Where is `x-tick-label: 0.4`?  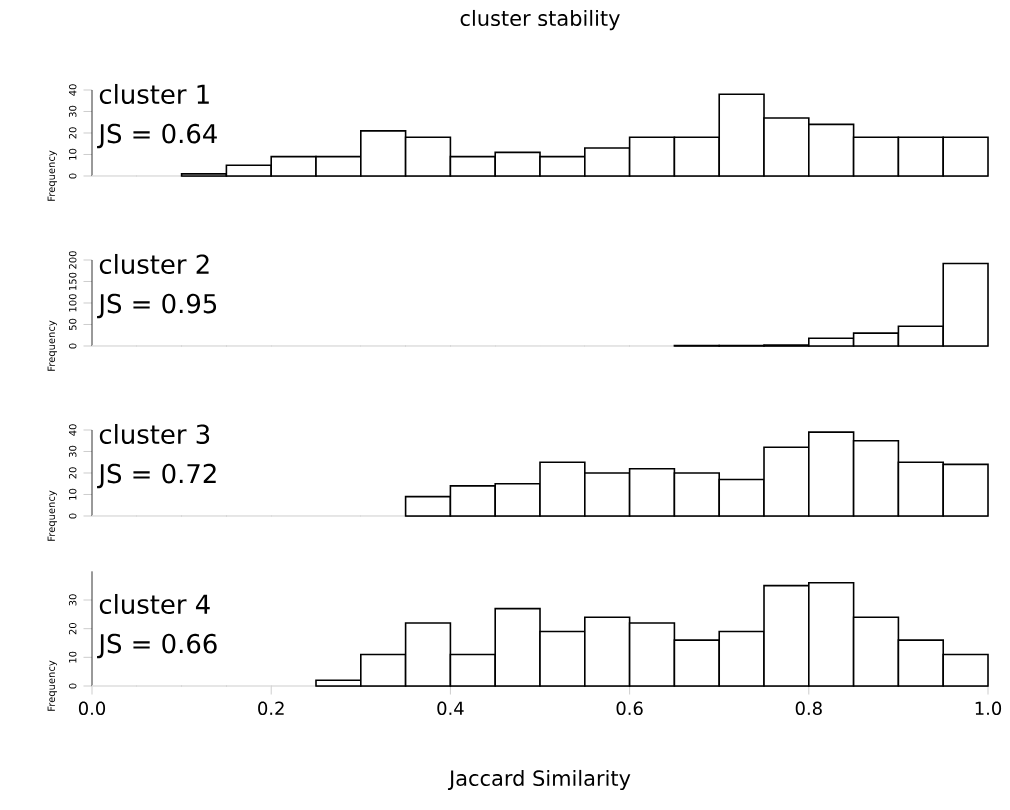
x-tick-label: 0.4 is located at coordinates (450, 708).